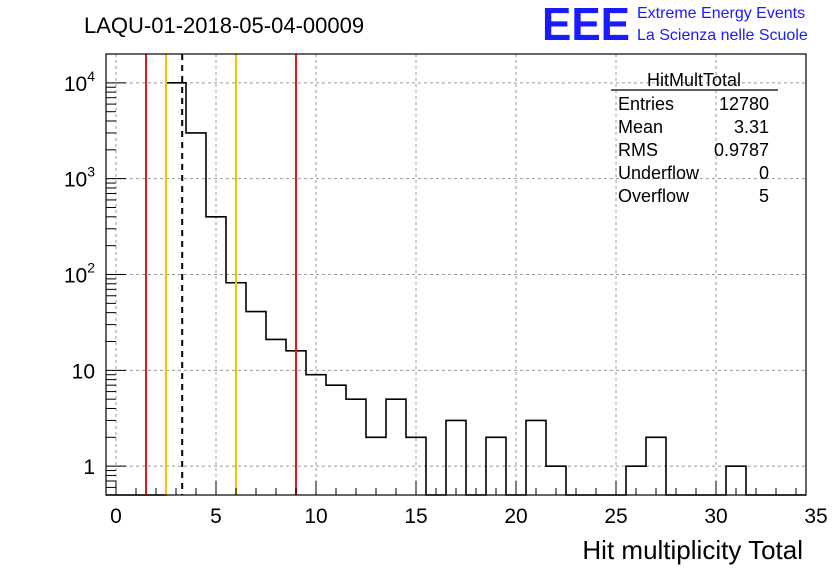 Image resolution: width=836 pixels, height=572 pixels. Describe the element at coordinates (764, 196) in the screenshot. I see `stats-value: 5` at that location.